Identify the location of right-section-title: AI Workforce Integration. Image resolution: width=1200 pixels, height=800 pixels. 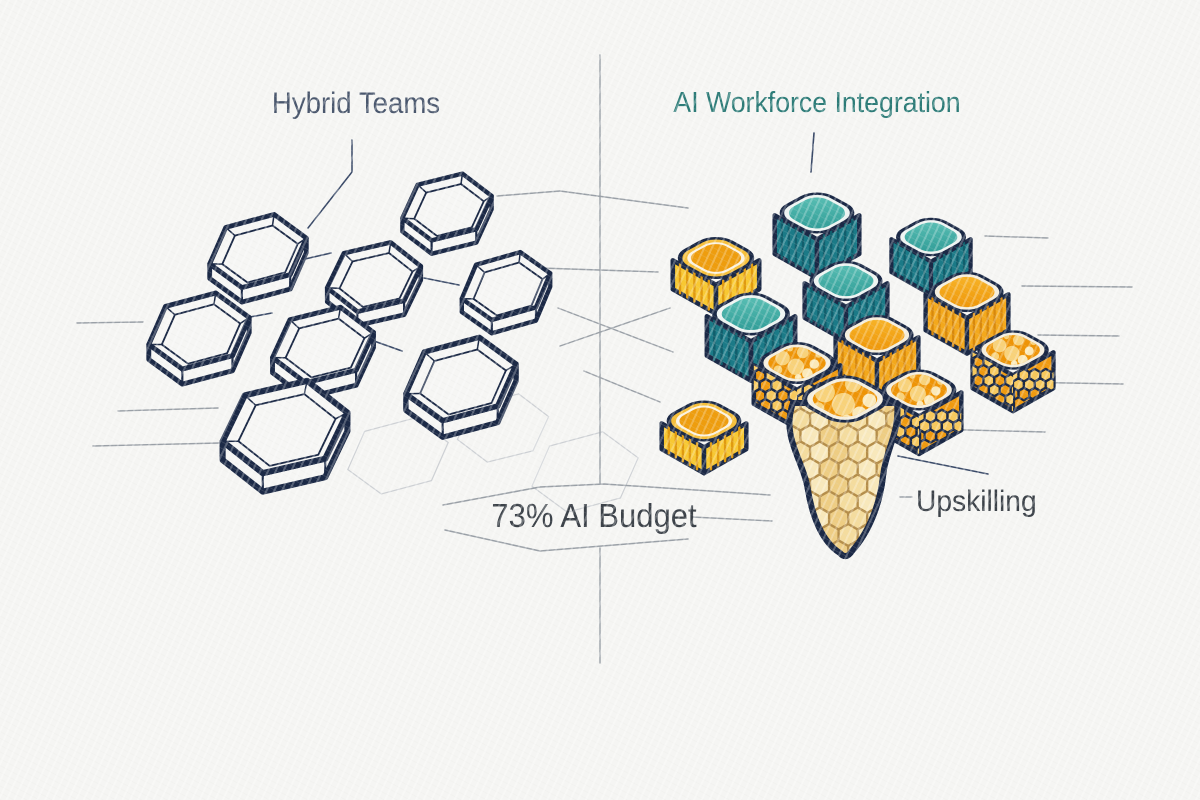
(817, 103).